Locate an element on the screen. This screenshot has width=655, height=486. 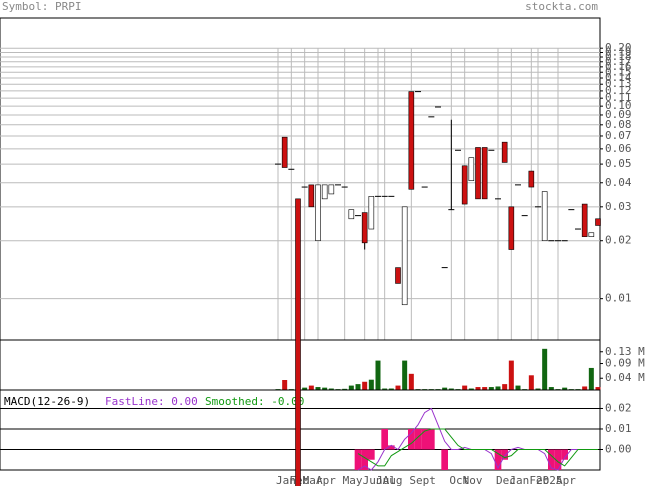
x-tick-label: May is located at coordinates (353, 480).